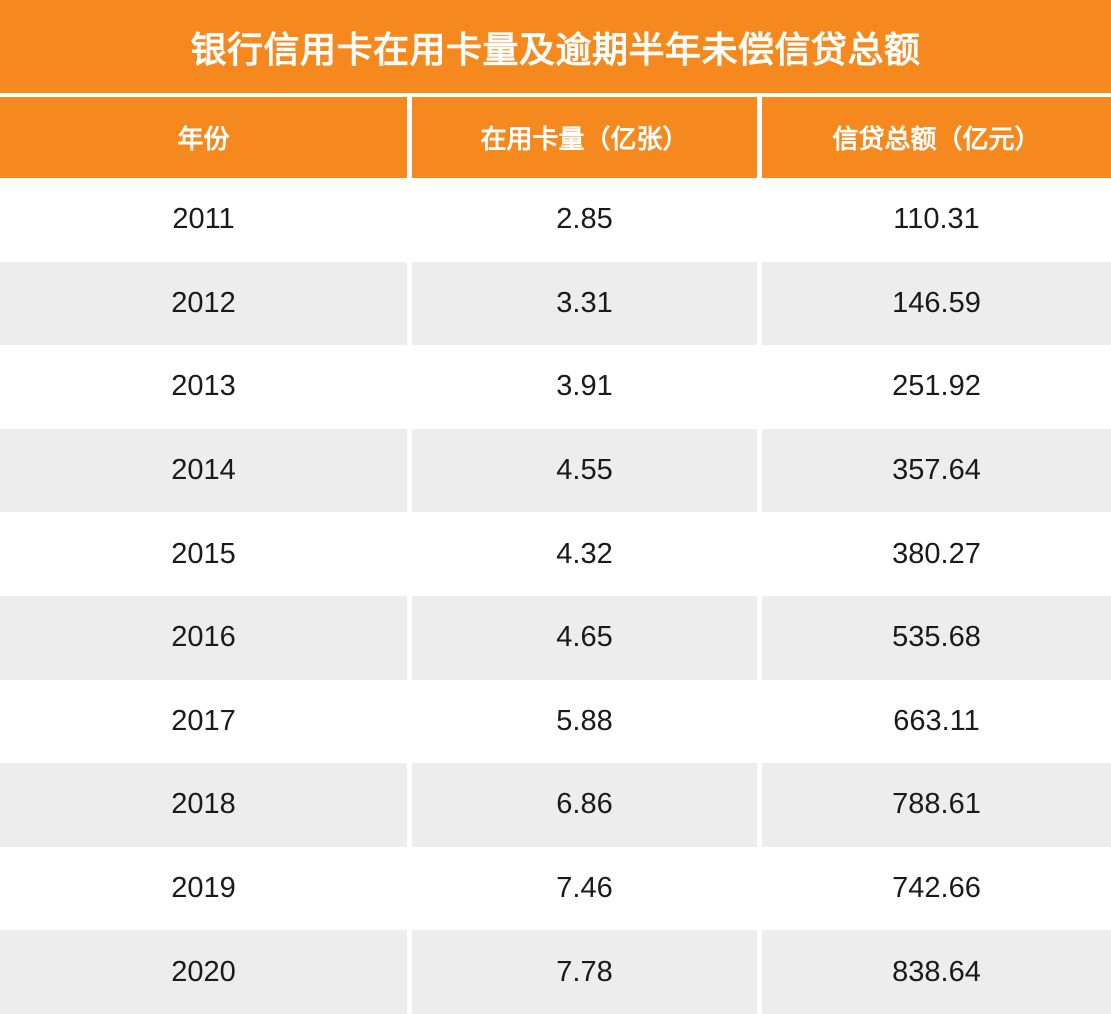 This screenshot has height=1014, width=1111. What do you see at coordinates (936, 554) in the screenshot?
I see `cell-credit-total: 380.27` at bounding box center [936, 554].